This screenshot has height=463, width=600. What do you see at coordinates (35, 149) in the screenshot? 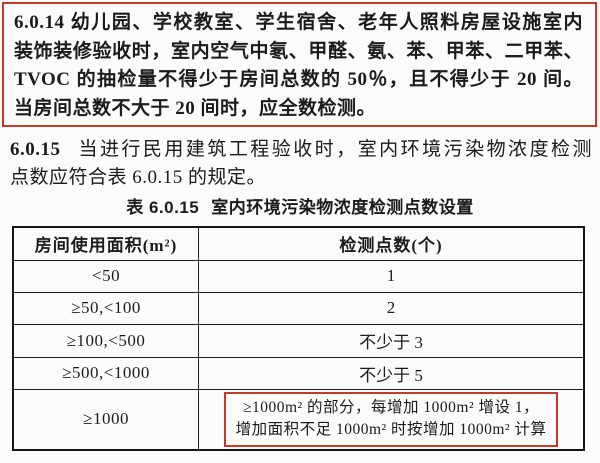
I see `section-number: 6.0.15` at bounding box center [35, 149].